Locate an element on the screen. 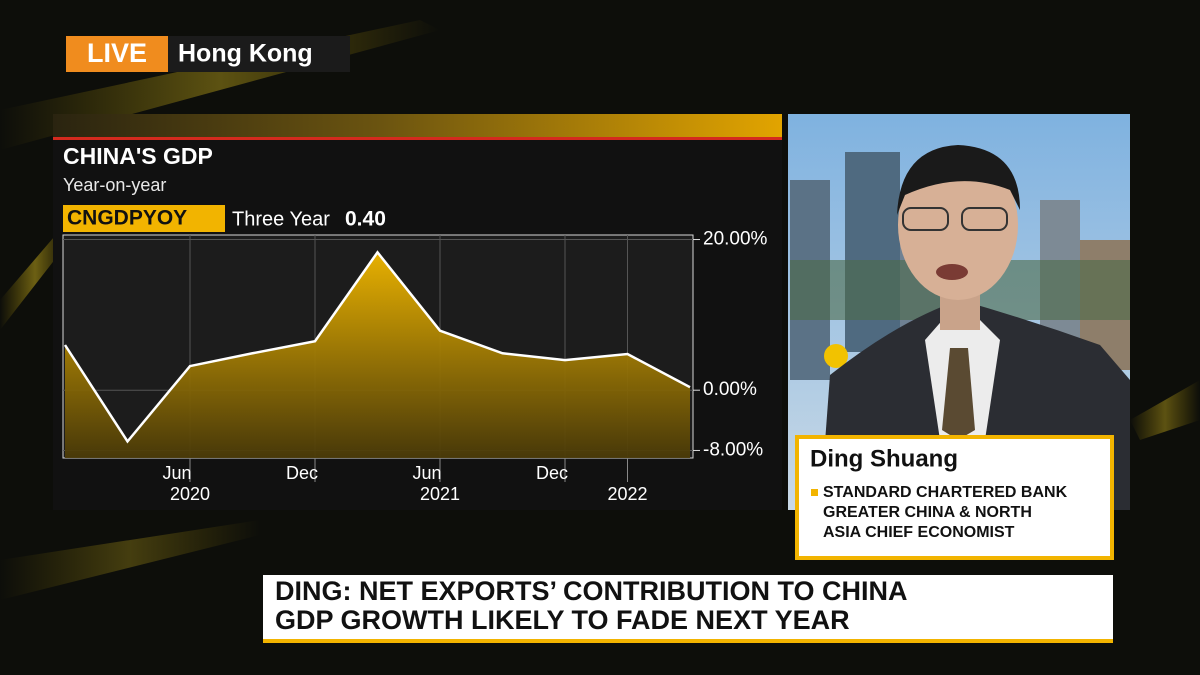 This screenshot has height=675, width=1200. ticker: CNGDPYOY is located at coordinates (127, 218).